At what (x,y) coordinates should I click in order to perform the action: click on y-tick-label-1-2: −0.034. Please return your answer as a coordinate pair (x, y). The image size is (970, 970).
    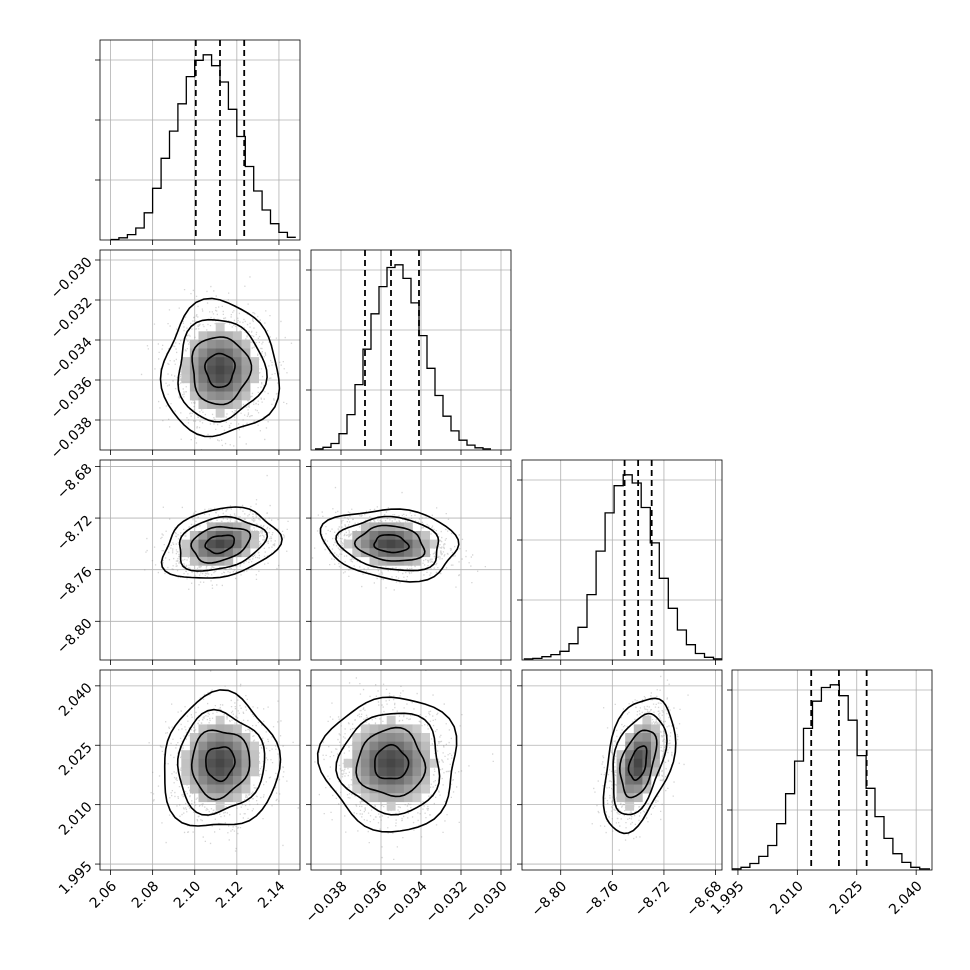
    Looking at the image, I should click on (72, 358).